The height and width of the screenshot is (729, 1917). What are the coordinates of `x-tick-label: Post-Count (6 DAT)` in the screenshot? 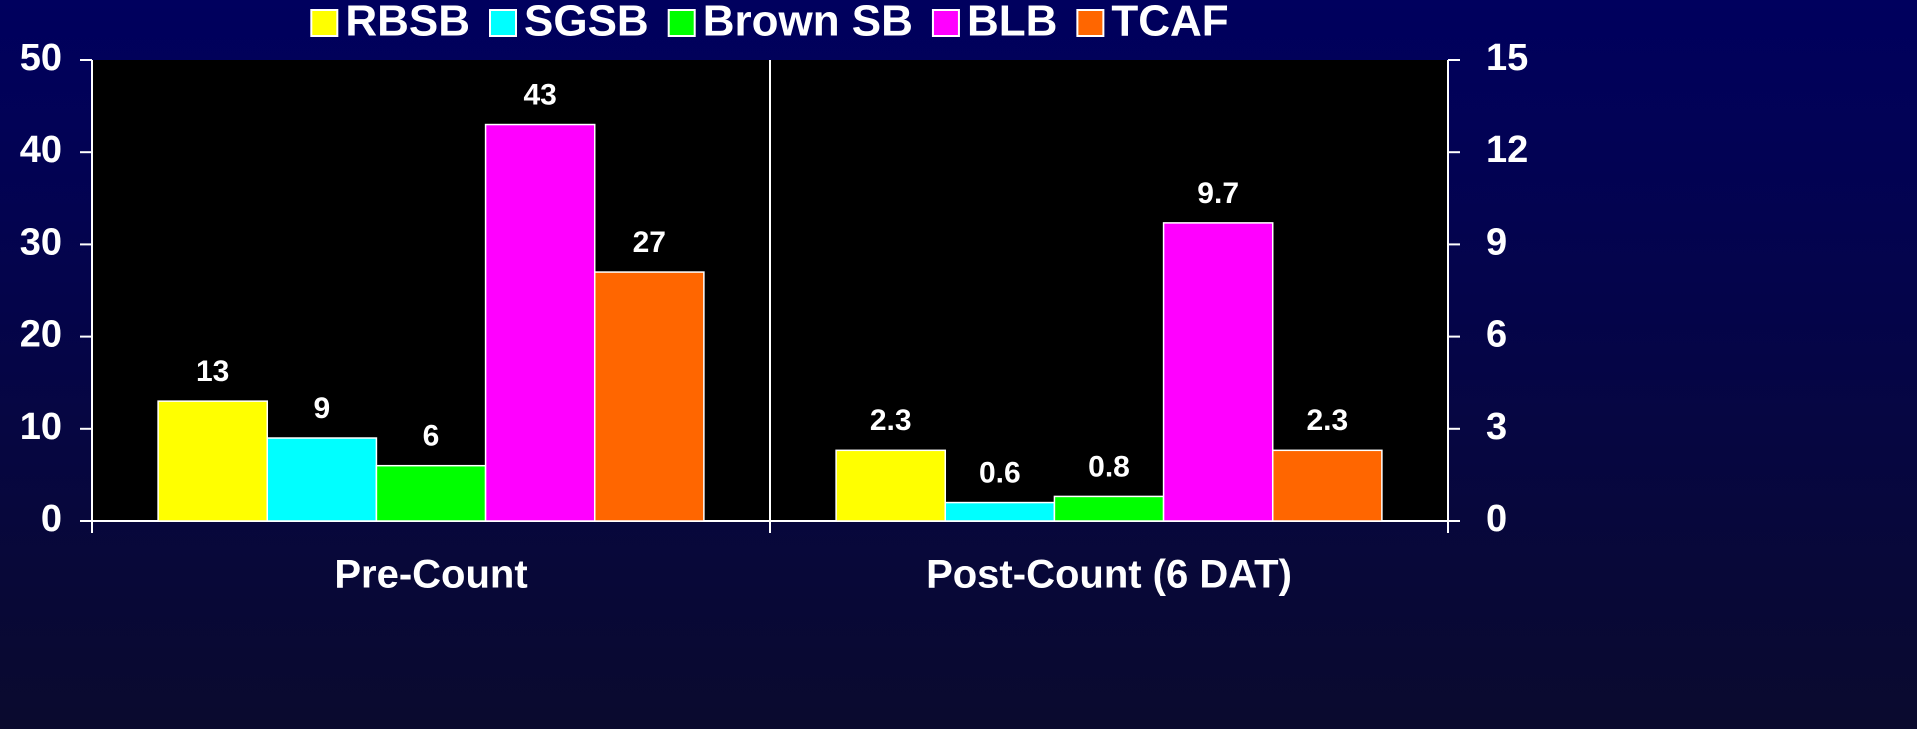 It's located at (1109, 575).